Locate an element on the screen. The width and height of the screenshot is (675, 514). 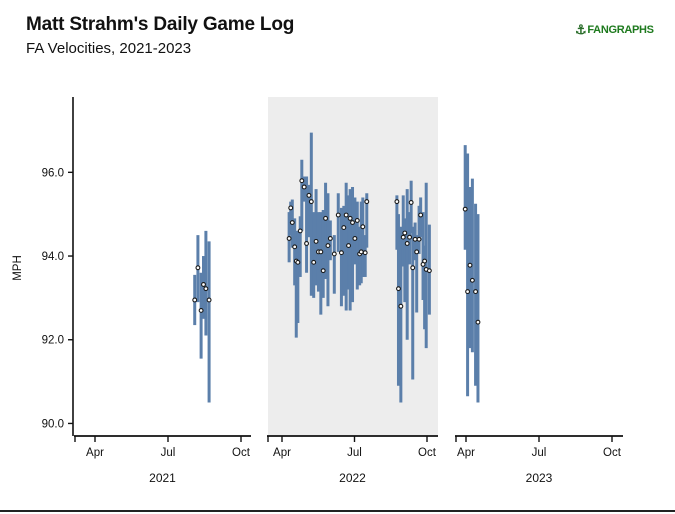
chart-title: Matt Strahm's Daily Game Log is located at coordinates (160, 24).